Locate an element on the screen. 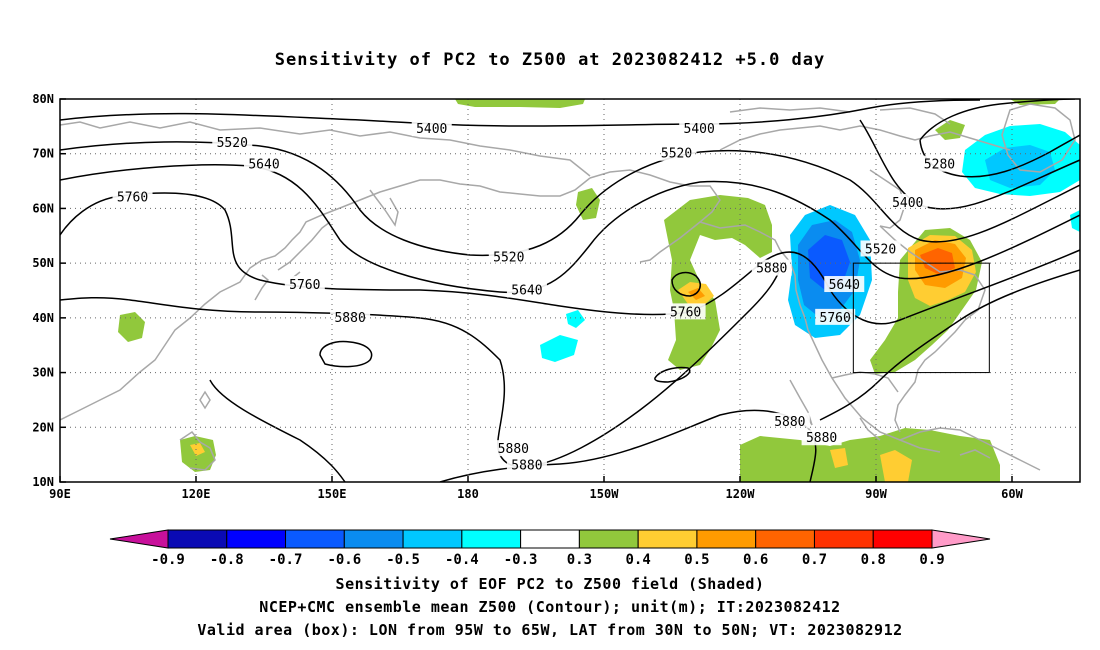  coast-gulf-mexico is located at coordinates (865, 406).